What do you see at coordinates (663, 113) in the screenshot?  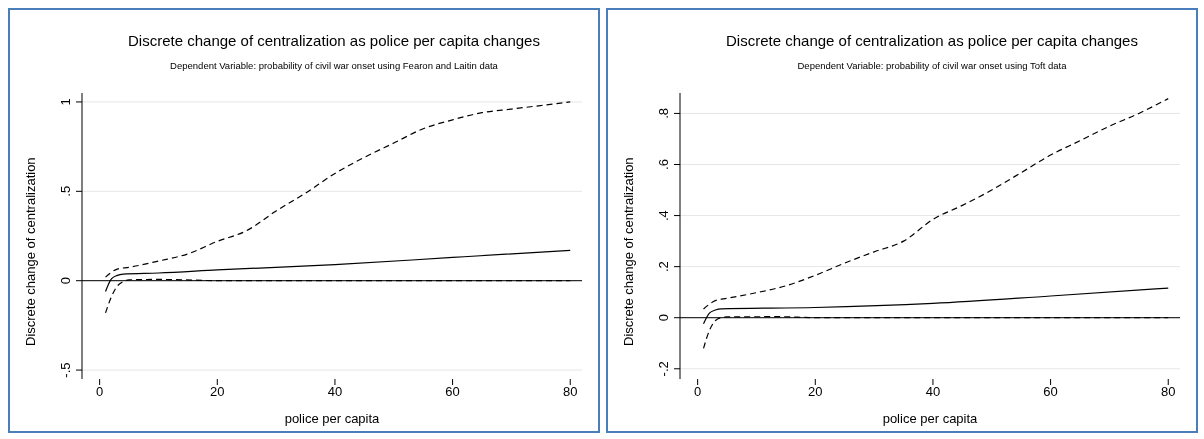 I see `y-tick-label: .8` at bounding box center [663, 113].